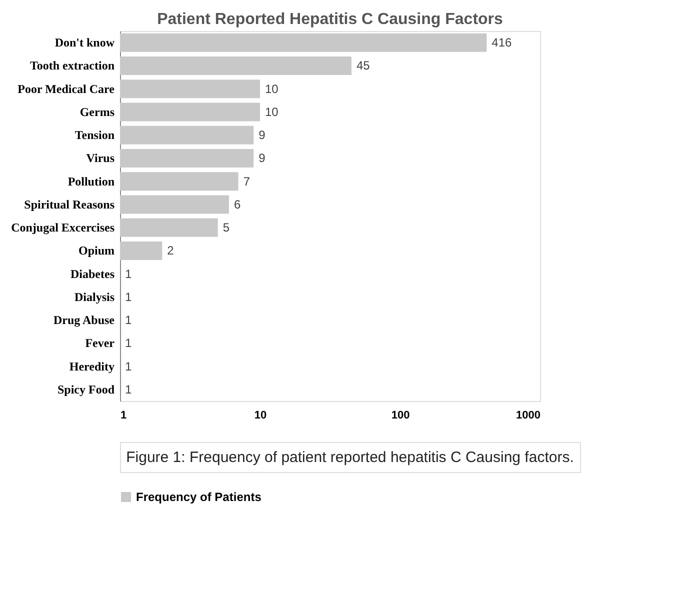 This screenshot has width=685, height=599. What do you see at coordinates (400, 416) in the screenshot?
I see `x-tick-label: 100` at bounding box center [400, 416].